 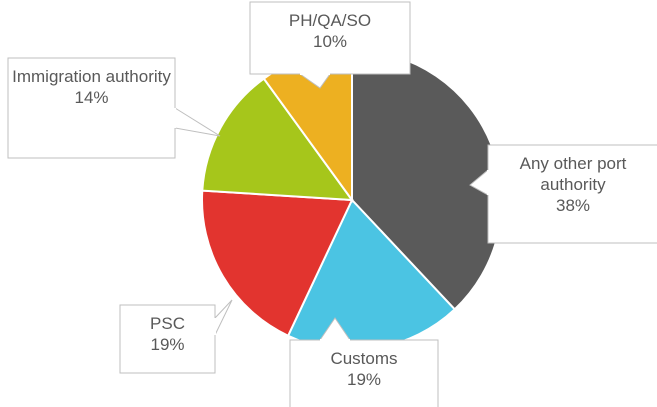 I want to click on data-label: Immigration authority 14%, so click(x=91, y=87).